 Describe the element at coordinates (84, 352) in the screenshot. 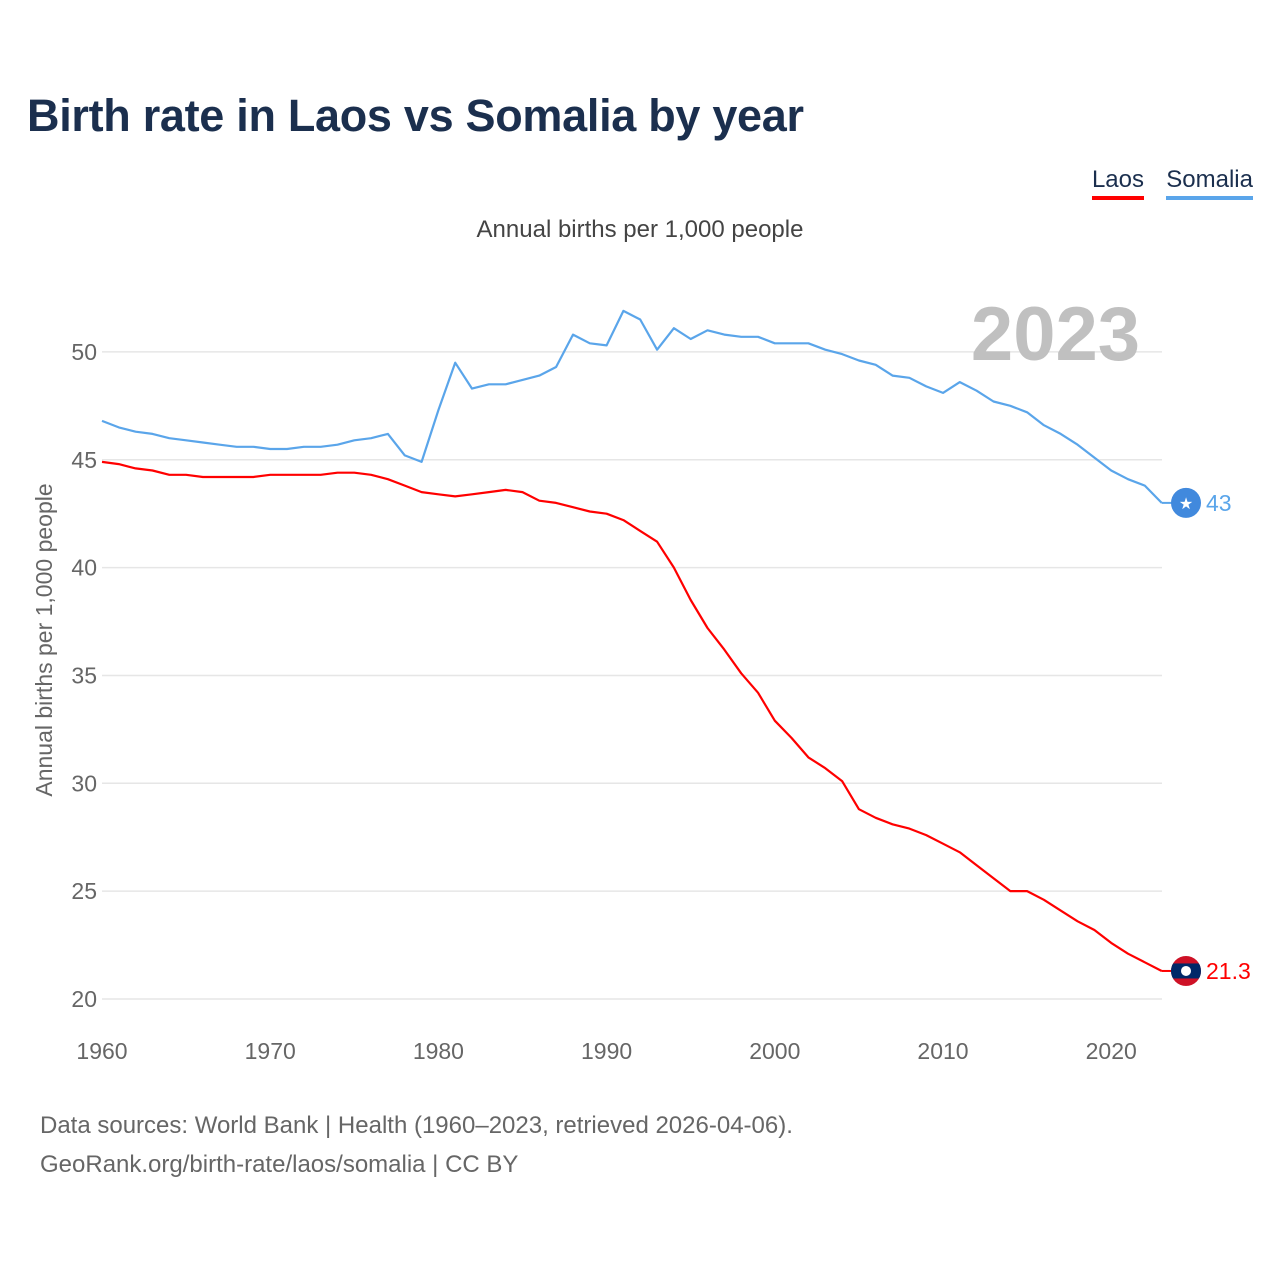

I see `y-tick-label: 50` at that location.